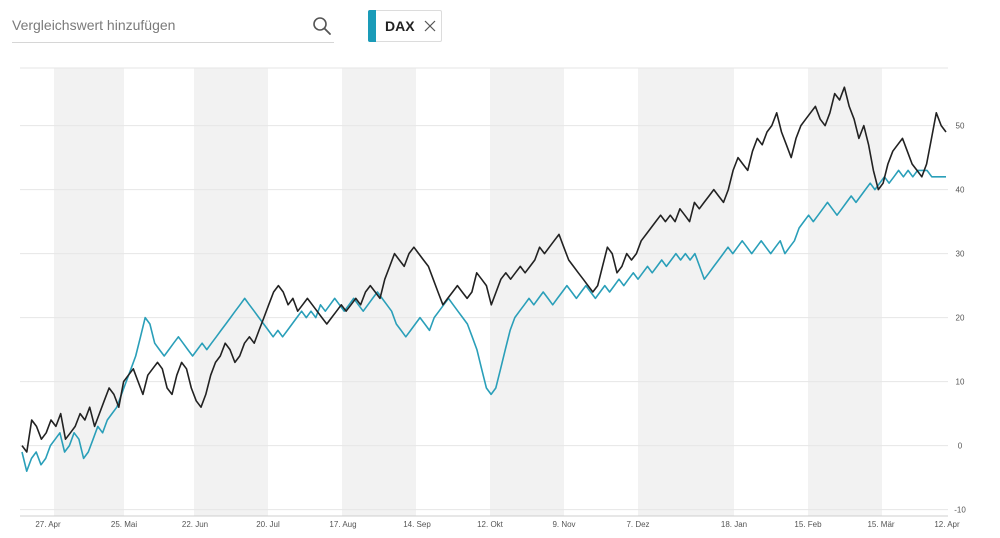  What do you see at coordinates (195, 524) in the screenshot?
I see `x-tick-label: 22. Jun` at bounding box center [195, 524].